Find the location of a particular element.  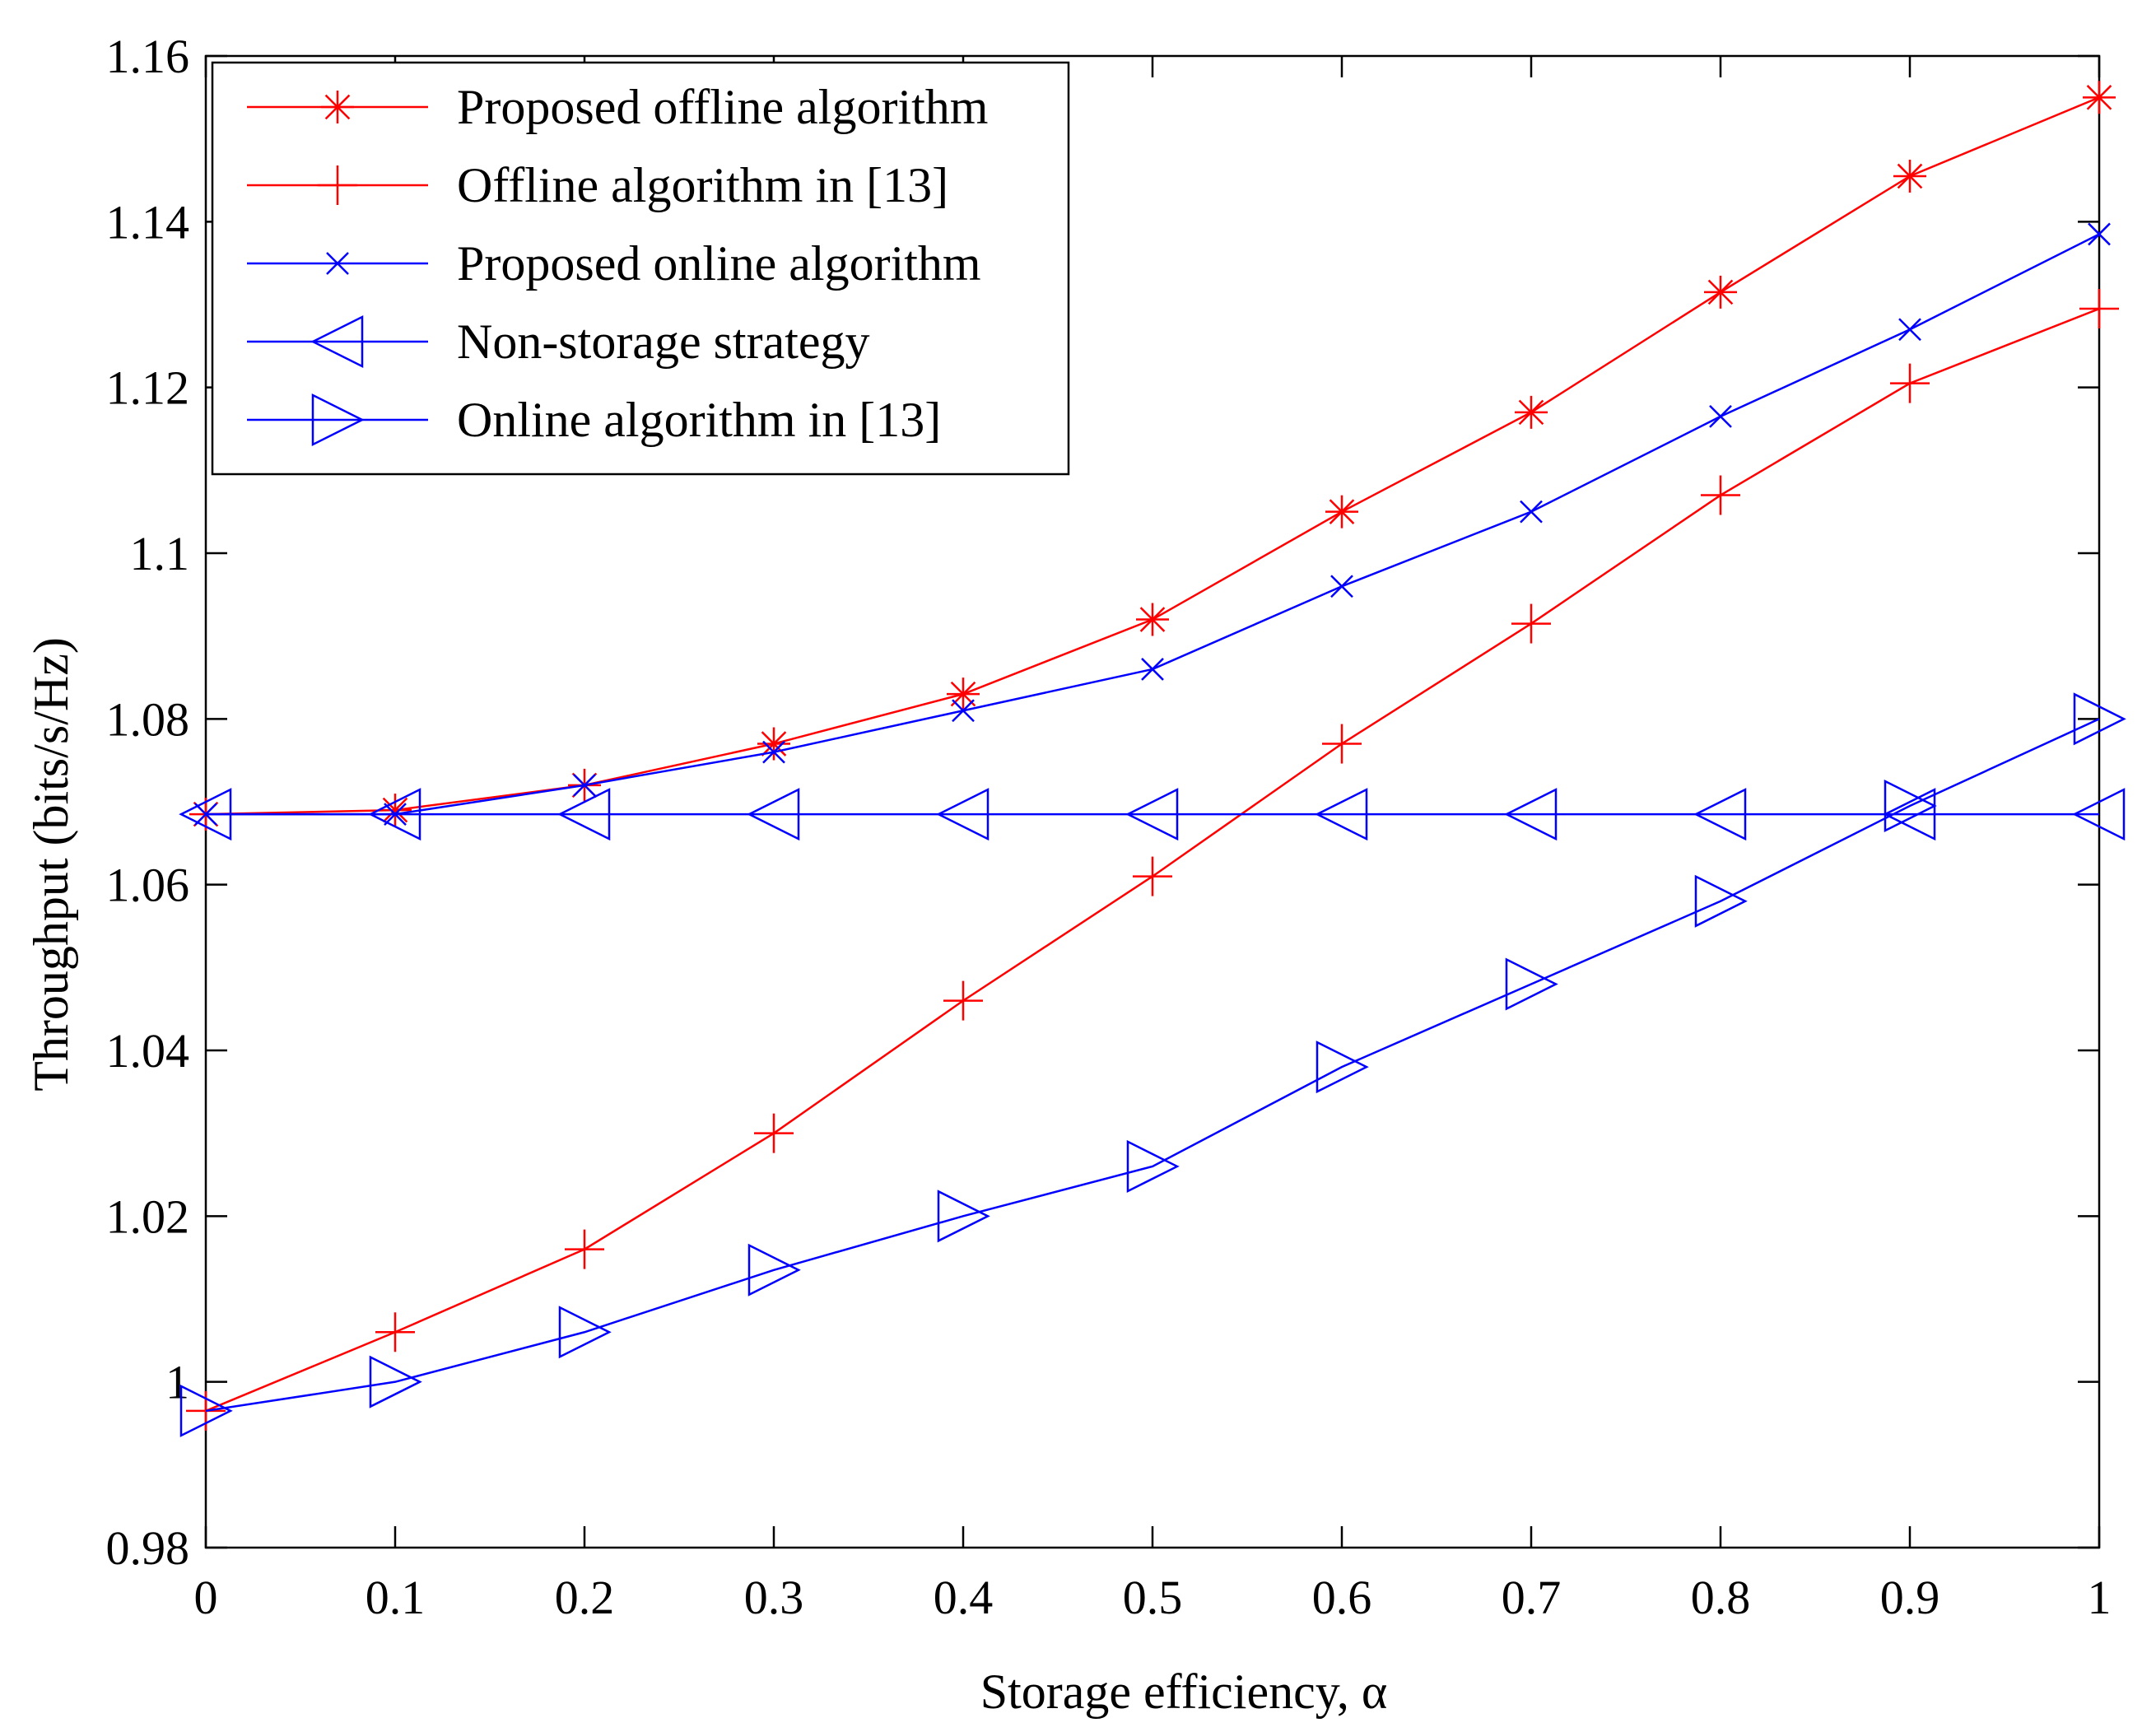

x-tick-label: 0.8 is located at coordinates (1721, 1597).